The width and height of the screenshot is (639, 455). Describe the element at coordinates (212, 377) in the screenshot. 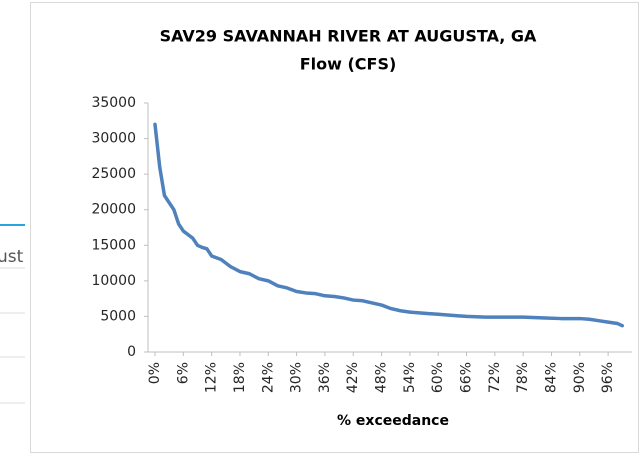

I see `x-tick-label: 12%` at that location.